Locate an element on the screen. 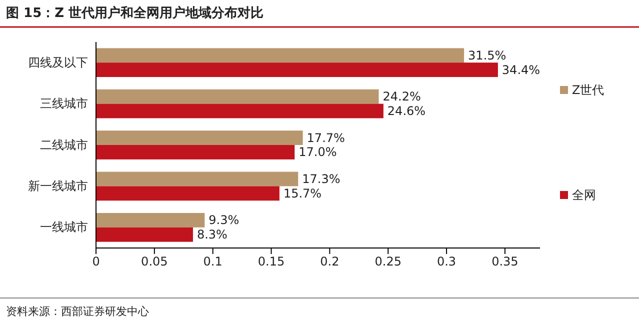 Image resolution: width=639 pixels, height=326 pixels. x-tick-label: 0.2 is located at coordinates (330, 261).